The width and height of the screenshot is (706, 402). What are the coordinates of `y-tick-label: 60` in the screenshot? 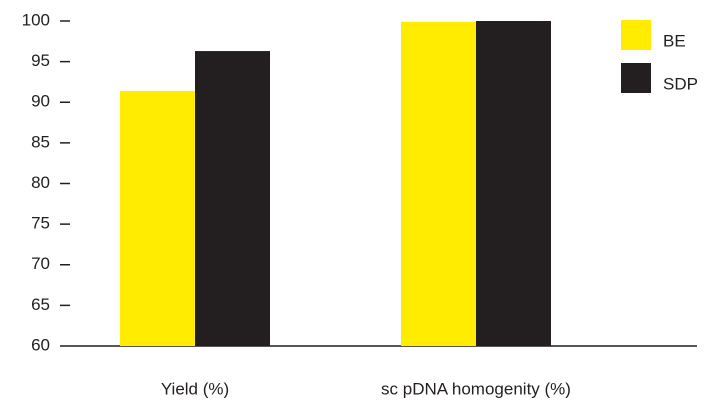 It's located at (40, 344).